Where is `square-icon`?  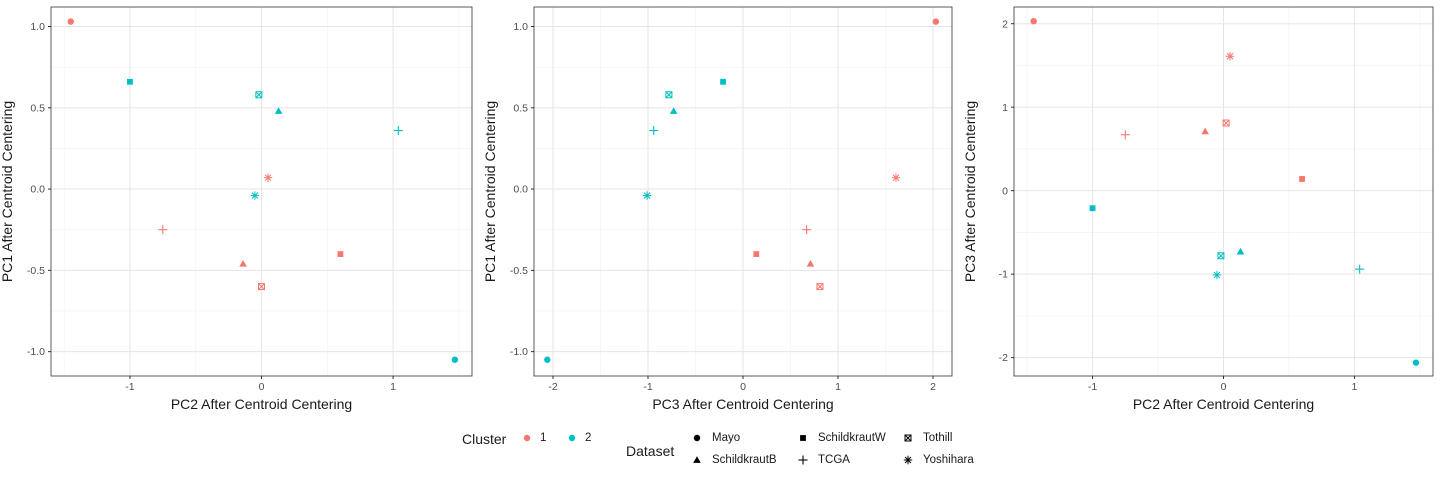 square-icon is located at coordinates (803, 438).